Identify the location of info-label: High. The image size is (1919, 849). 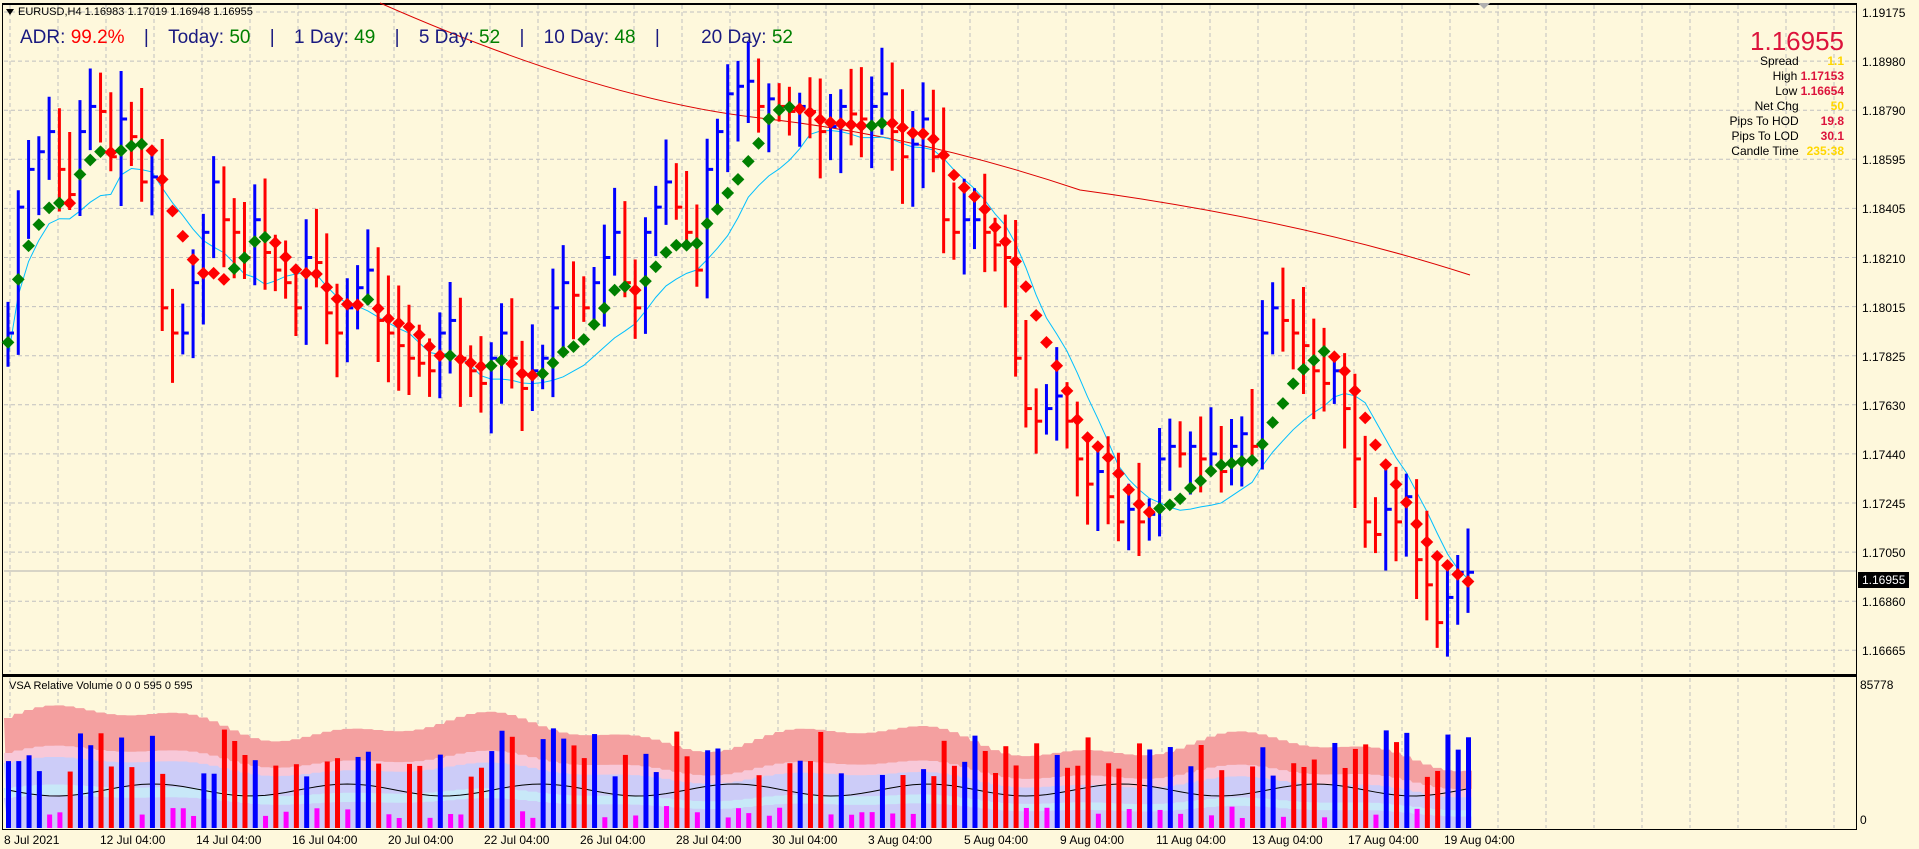
(1785, 76).